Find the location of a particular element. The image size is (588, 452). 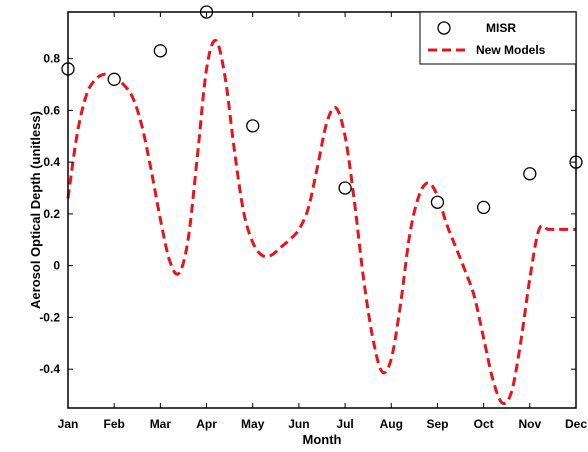

x-tick-label: Mar is located at coordinates (161, 424).